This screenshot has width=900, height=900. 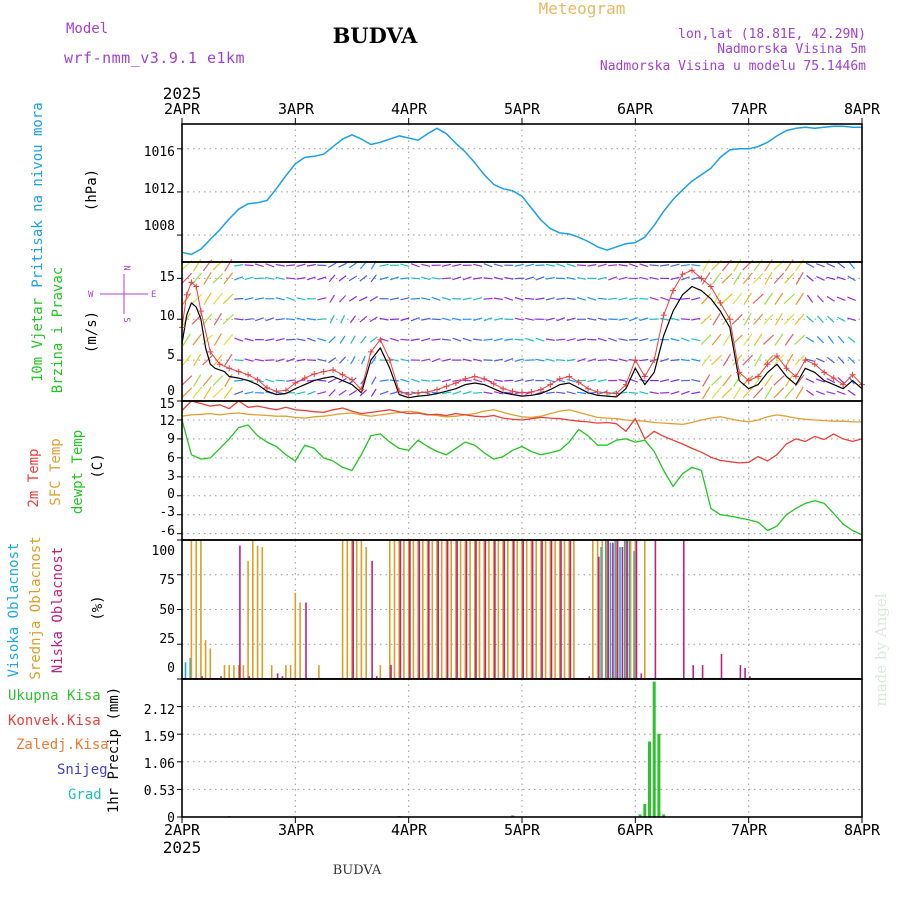 I want to click on low-cloud-label: Niska Oblacnost, so click(x=58, y=610).